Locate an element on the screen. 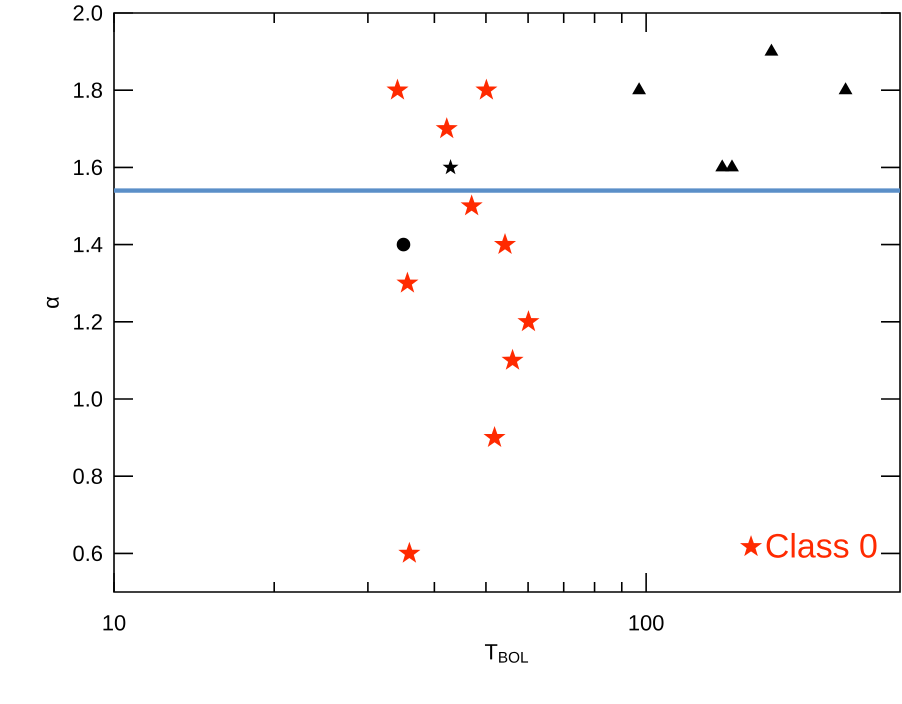 The image size is (902, 704). y-tick-label: 1.4 is located at coordinates (88, 244).